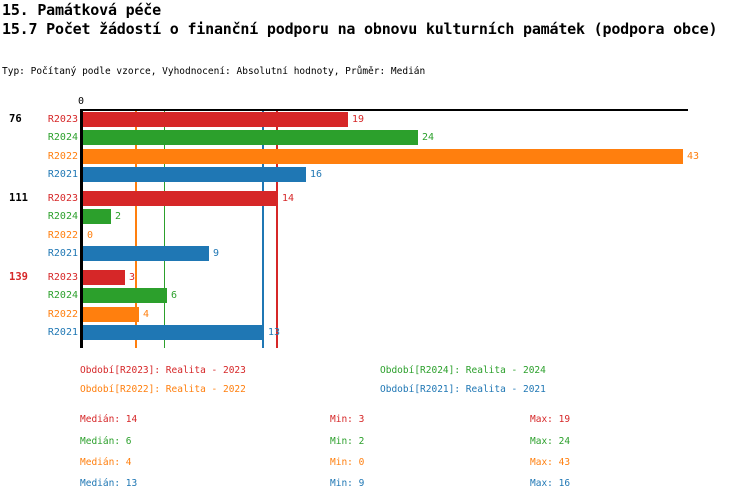 Image resolution: width=750 pixels, height=498 pixels. What do you see at coordinates (428, 137) in the screenshot?
I see `bar-value-label: 24` at bounding box center [428, 137].